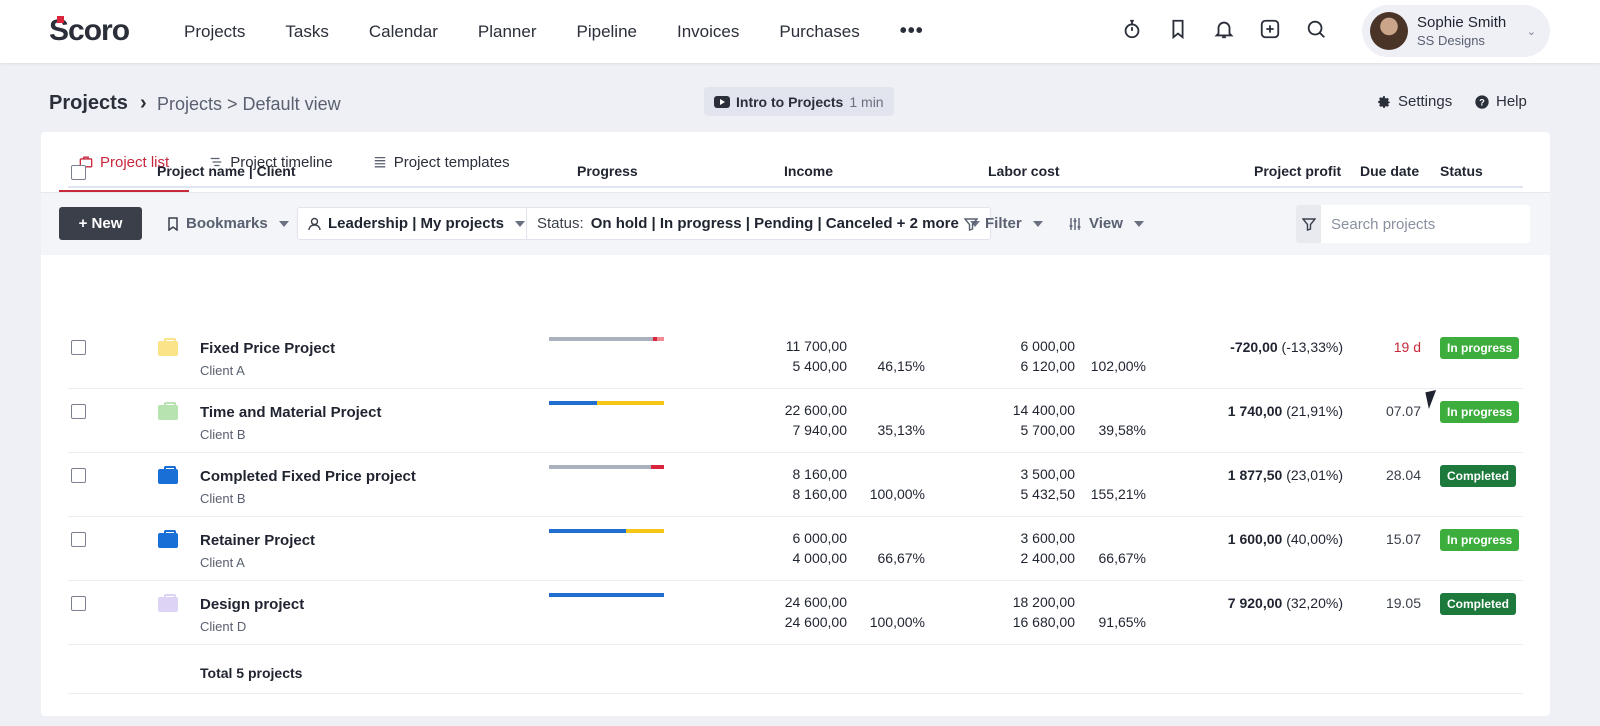 The width and height of the screenshot is (1600, 726). Describe the element at coordinates (1048, 346) in the screenshot. I see `labor-planned: 6 000,00` at that location.